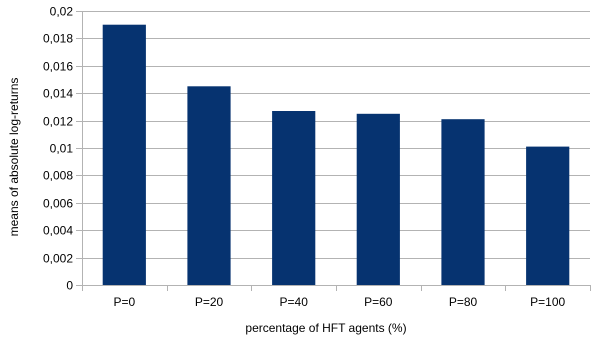 Image resolution: width=607 pixels, height=343 pixels. What do you see at coordinates (62, 149) in the screenshot?
I see `y-tick-label: 0,01` at bounding box center [62, 149].